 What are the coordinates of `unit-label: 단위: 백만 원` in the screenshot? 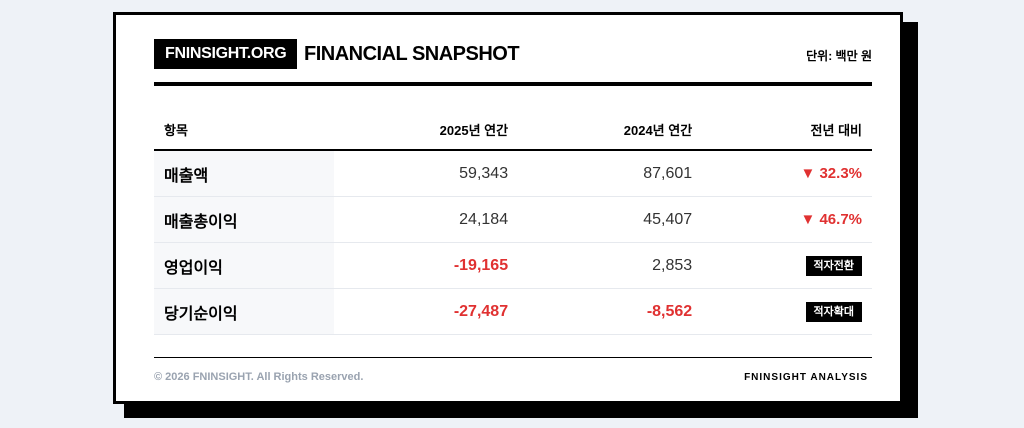 It's located at (839, 56).